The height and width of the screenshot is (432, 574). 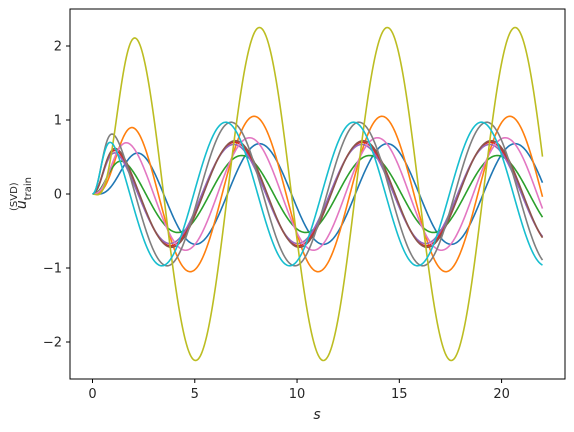 I want to click on y-axis-ticks: −2 −1 0 1 2, so click(x=56, y=195).